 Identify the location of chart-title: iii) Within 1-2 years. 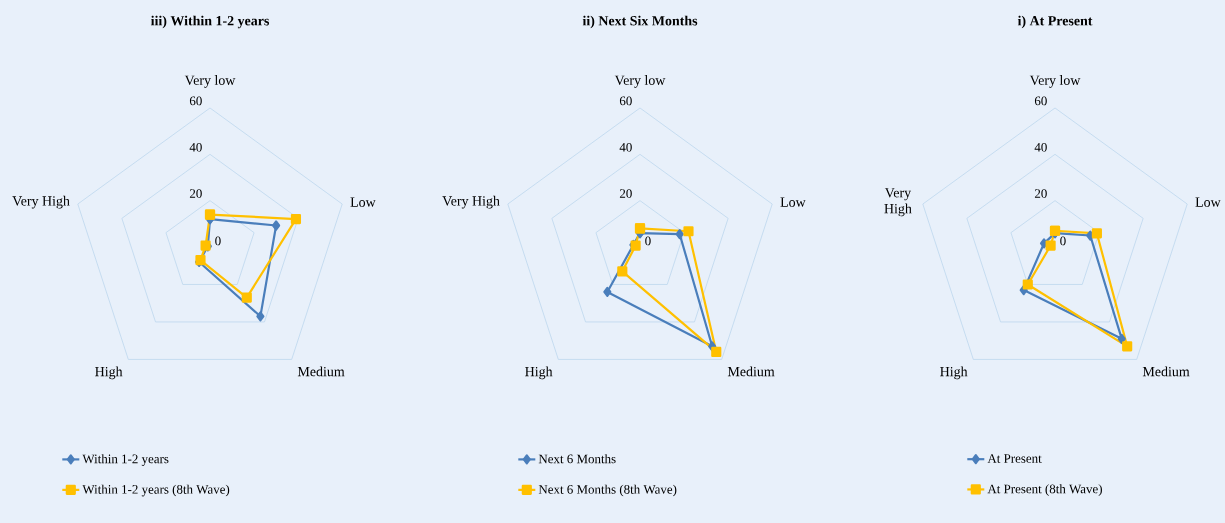
(210, 22).